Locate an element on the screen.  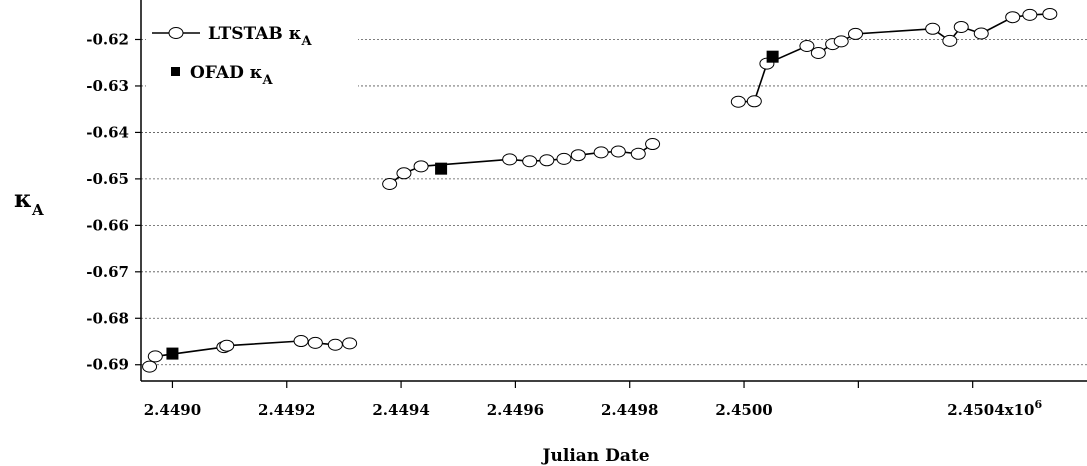
legend-label-ltstab: LTSTAB κA is located at coordinates (260, 36).